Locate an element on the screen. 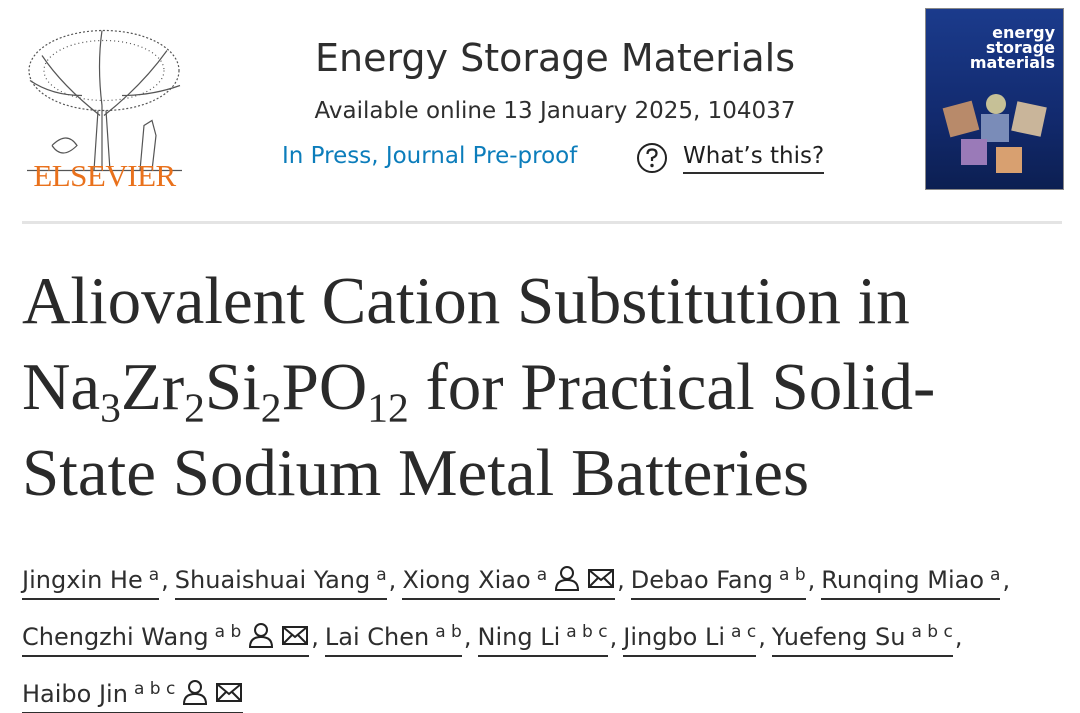 The width and height of the screenshot is (1080, 713). author: Shuaishuai Yang a is located at coordinates (280, 581).